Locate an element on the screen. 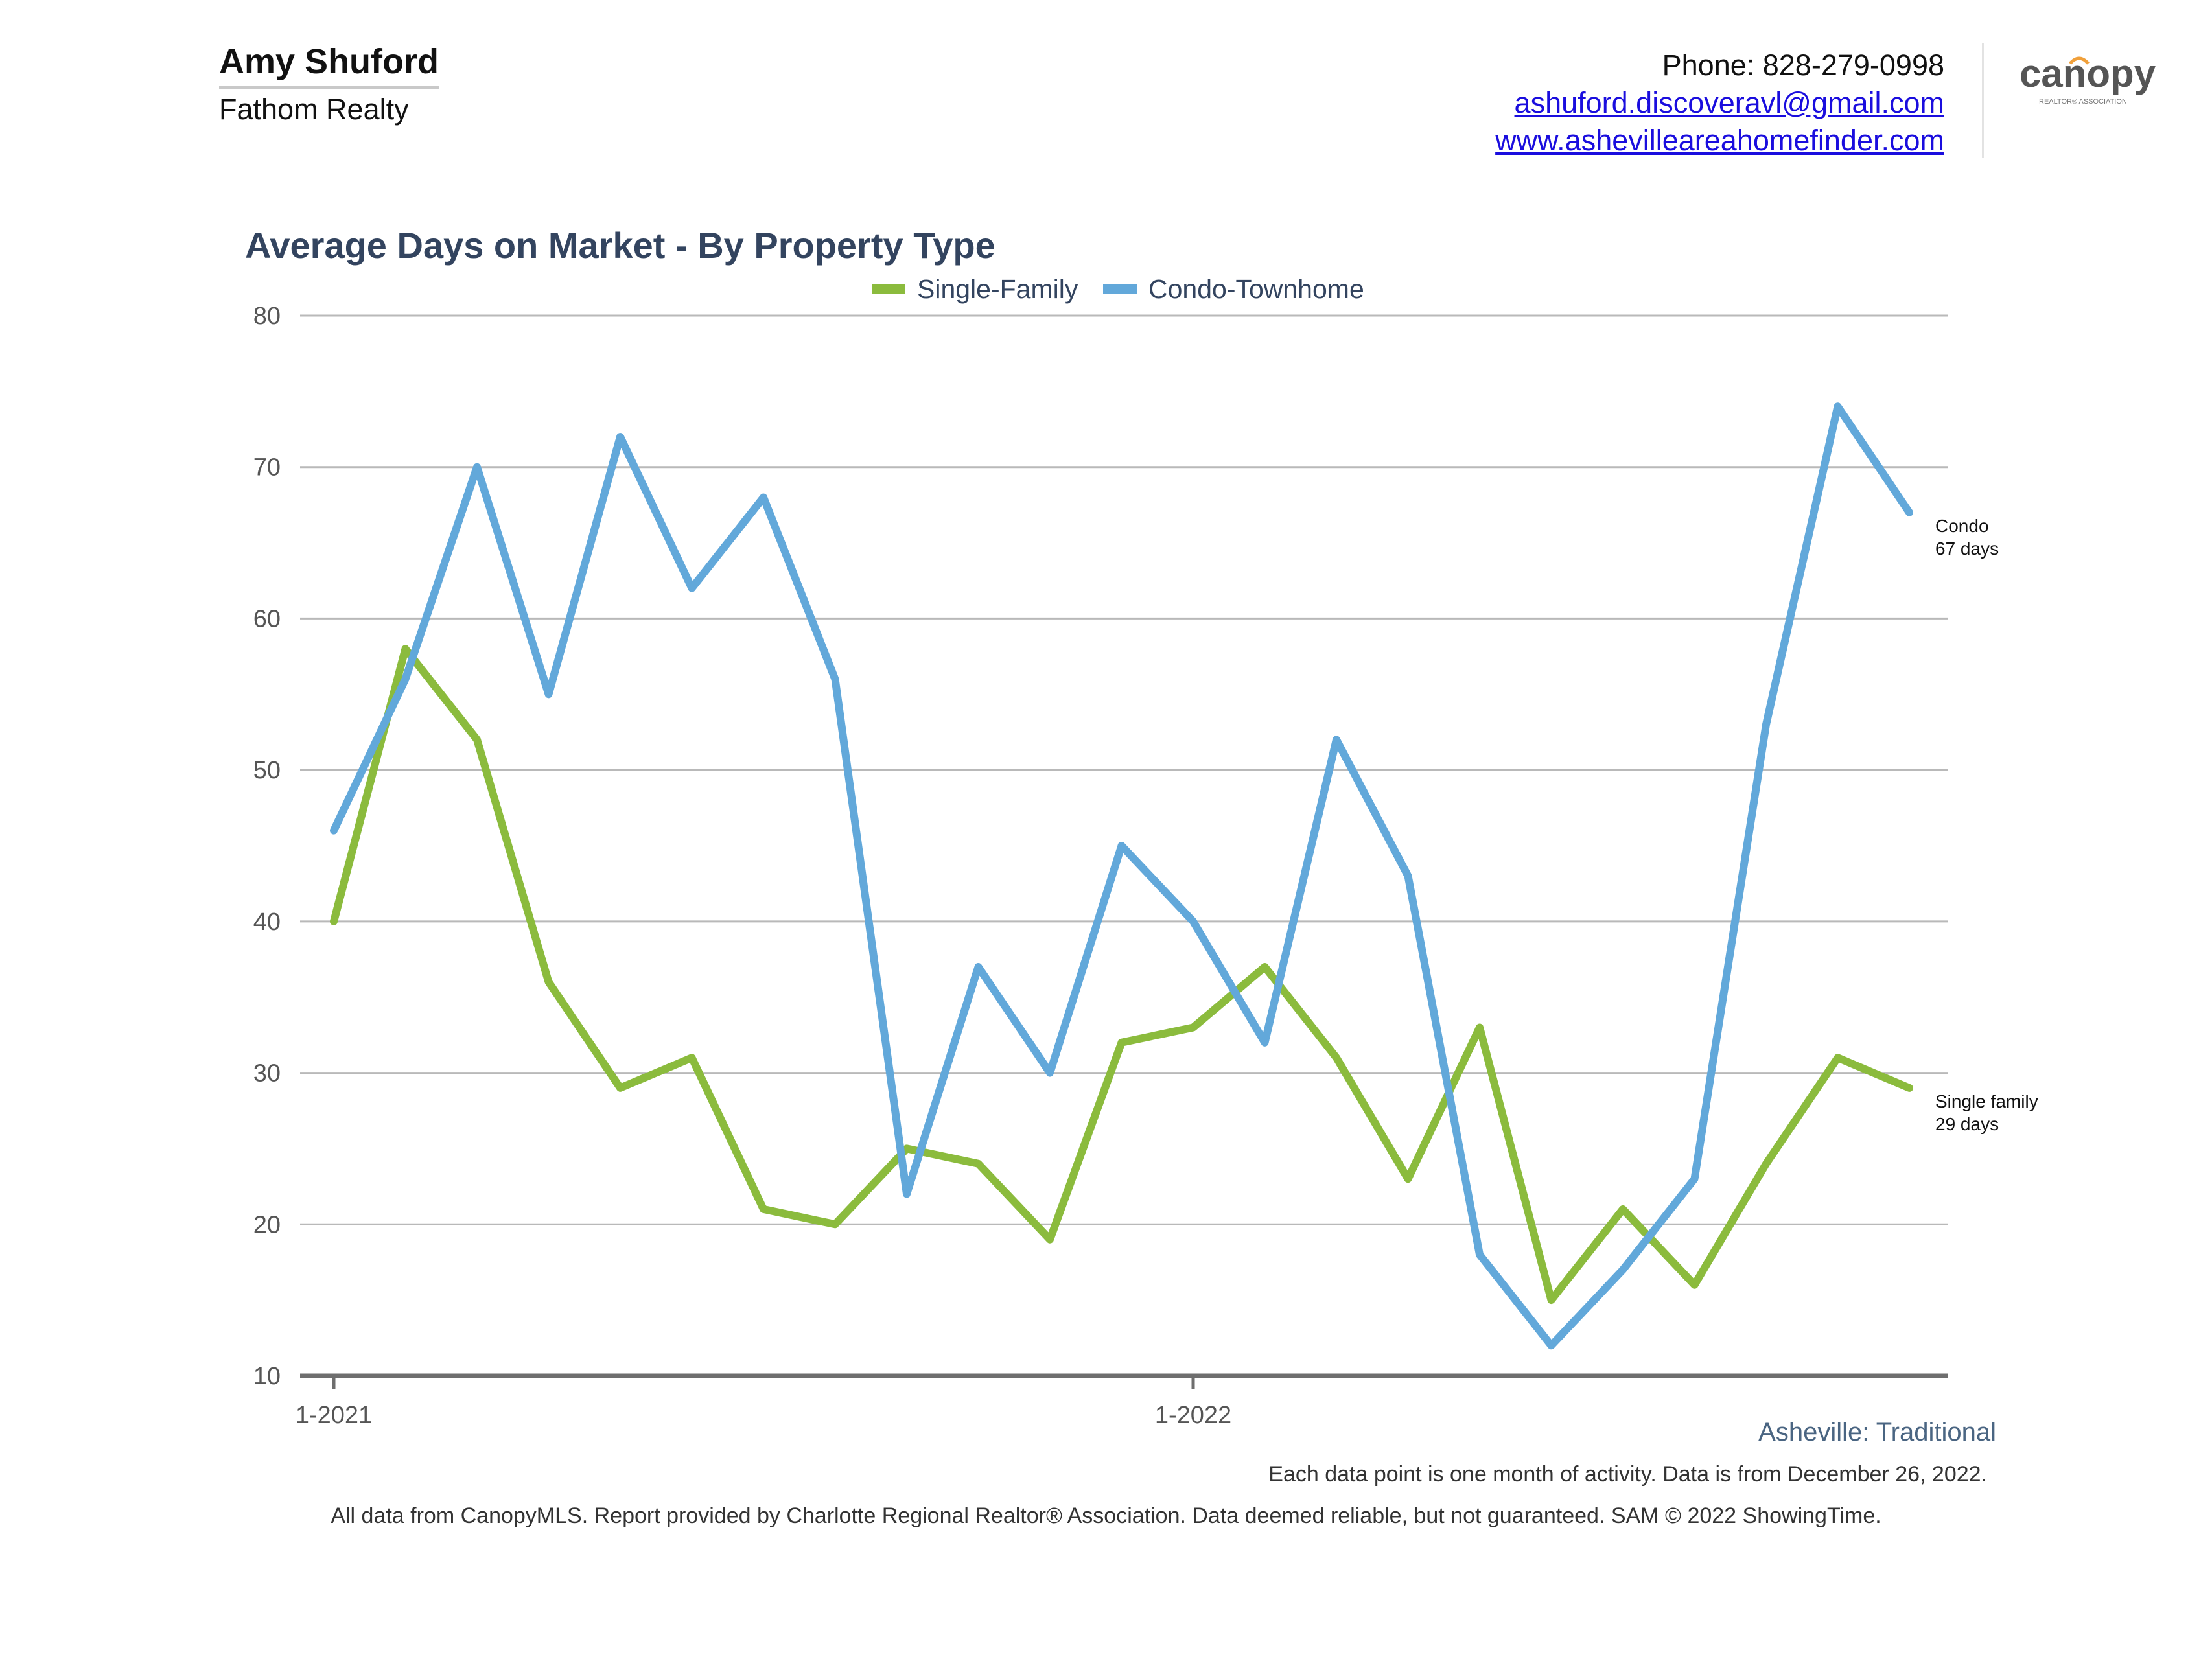  end-label: 67 days is located at coordinates (1967, 549).